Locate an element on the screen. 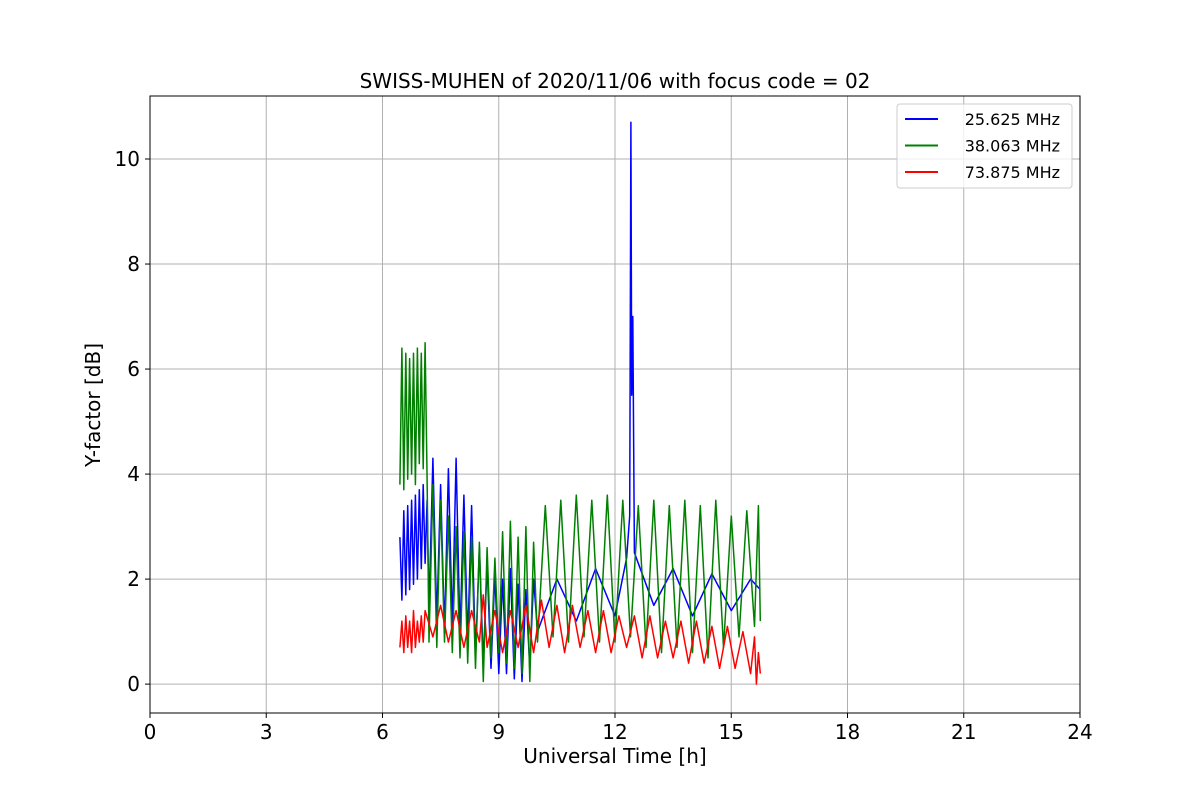 The height and width of the screenshot is (800, 1200). legend-label-2: 38.063 MHz is located at coordinates (1012, 146).